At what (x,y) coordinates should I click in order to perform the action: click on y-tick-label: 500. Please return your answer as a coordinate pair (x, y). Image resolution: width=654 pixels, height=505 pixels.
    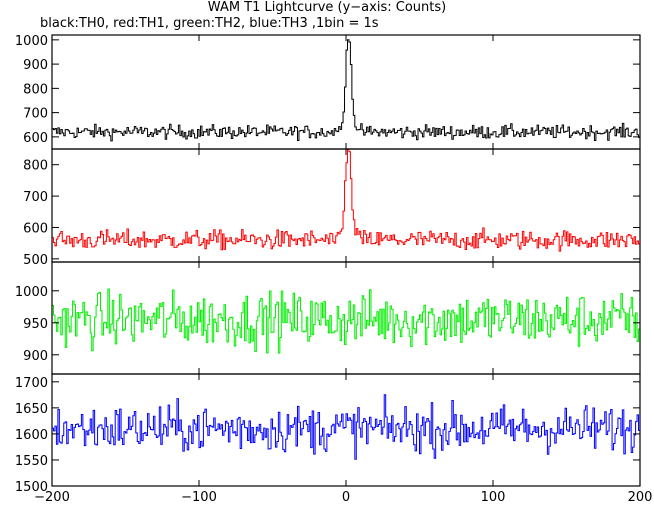
    Looking at the image, I should click on (35, 260).